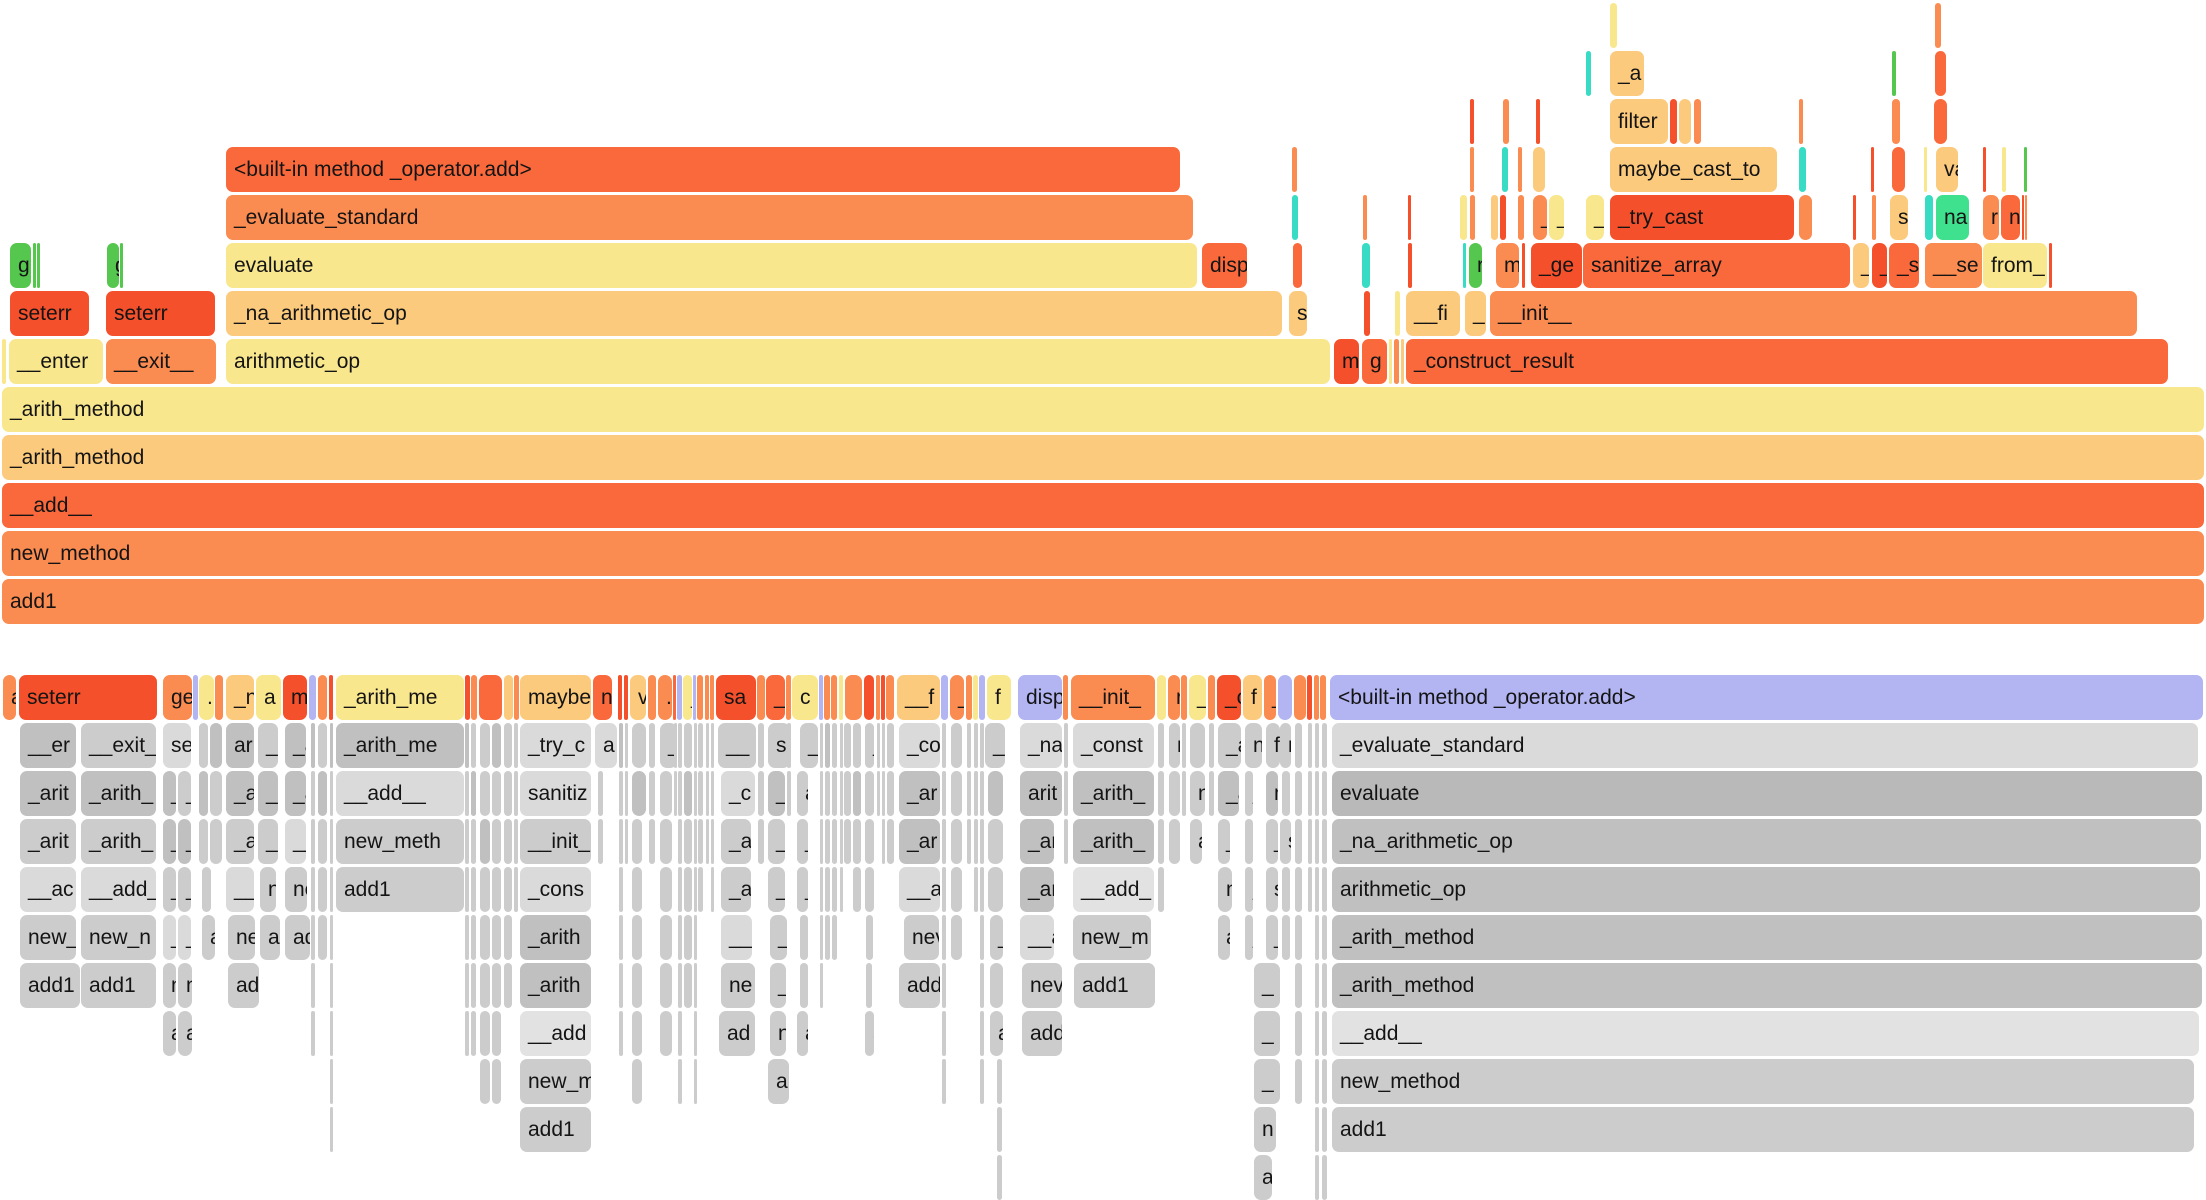  I want to click on flame-frame: __init_, so click(1113, 697).